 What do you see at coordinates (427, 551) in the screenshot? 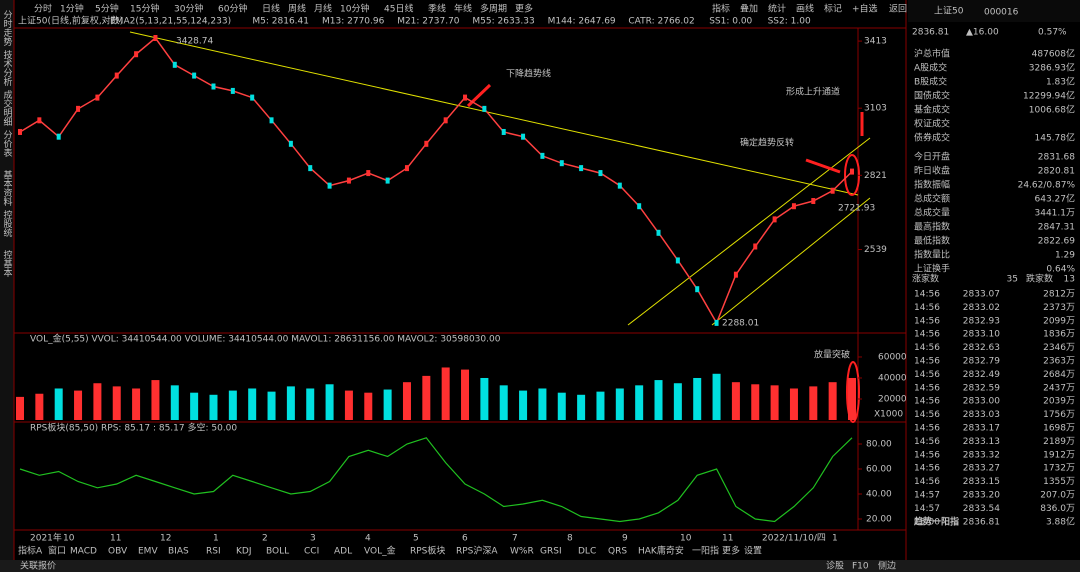
I see `indicator-tab: RPS板块` at bounding box center [427, 551].